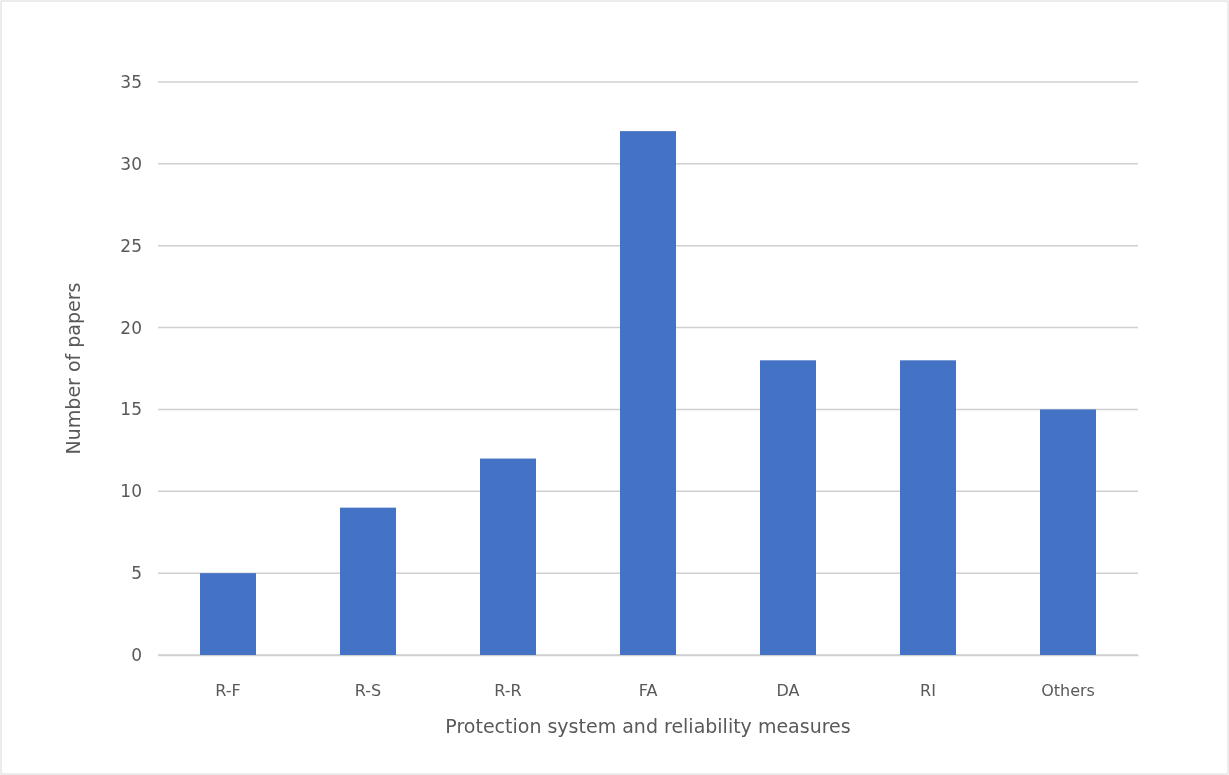 This screenshot has width=1229, height=775. Describe the element at coordinates (136, 654) in the screenshot. I see `y-tick-label: 0` at that location.